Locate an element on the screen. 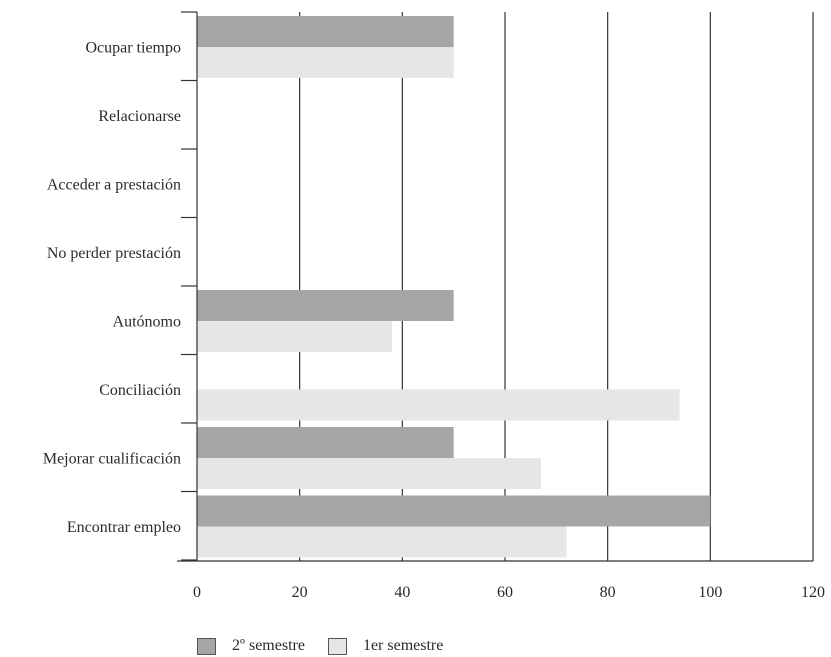 This screenshot has height=657, width=831. legend-item-series-1: 2º semestre is located at coordinates (251, 646).